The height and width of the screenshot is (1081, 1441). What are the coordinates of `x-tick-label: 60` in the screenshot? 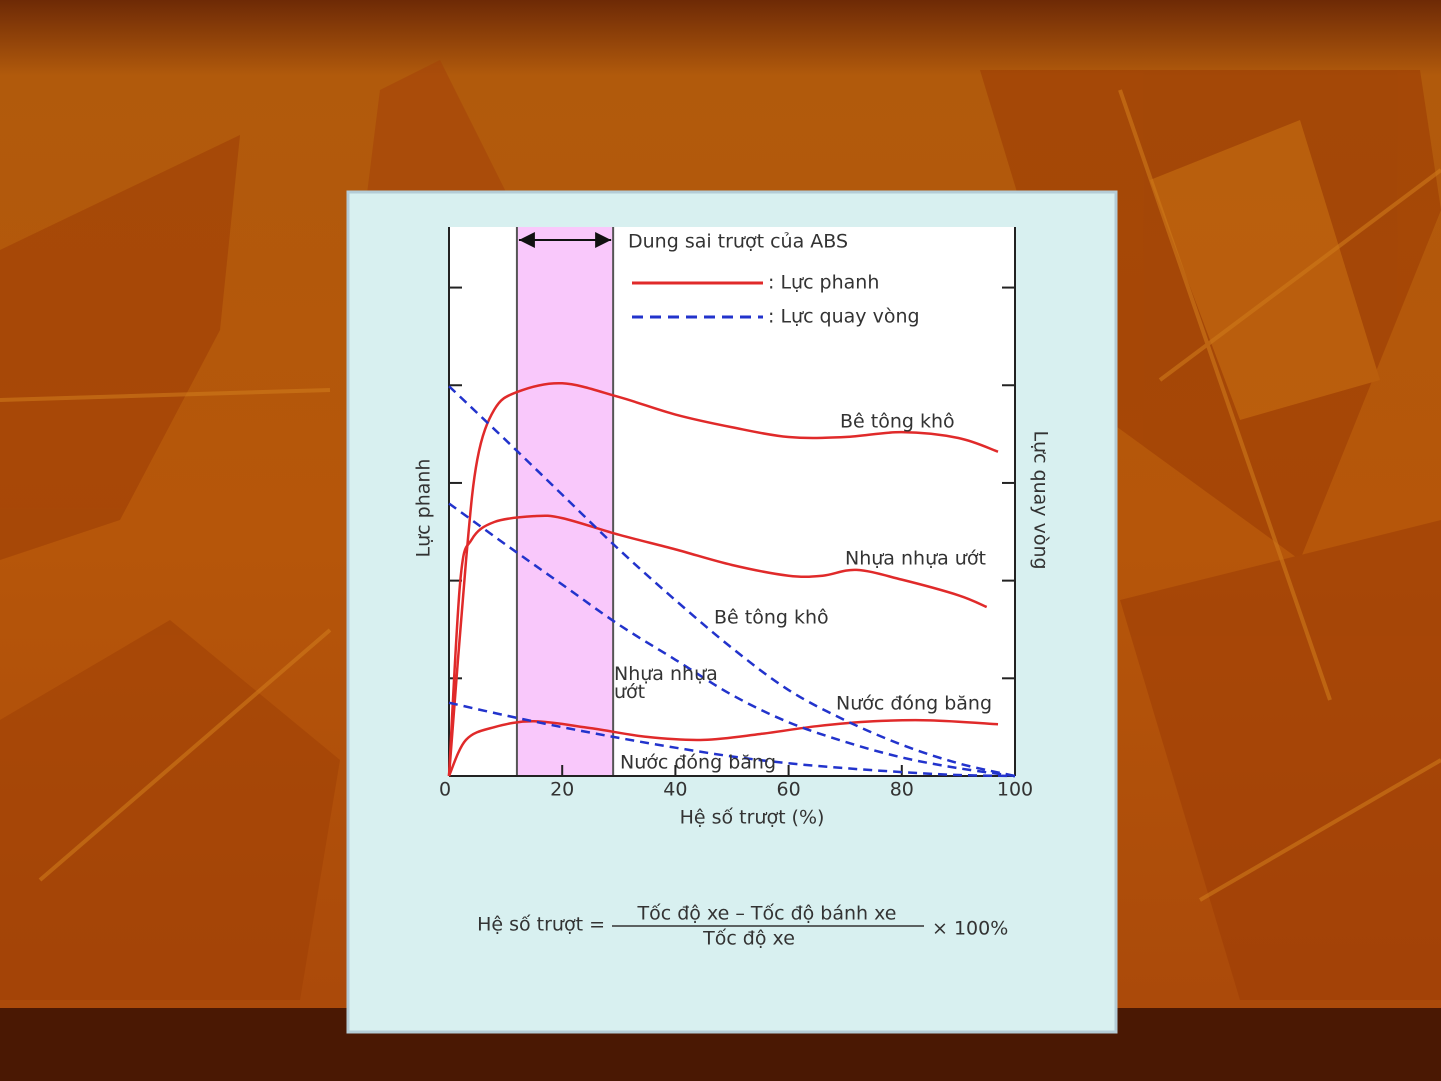 It's located at (789, 790).